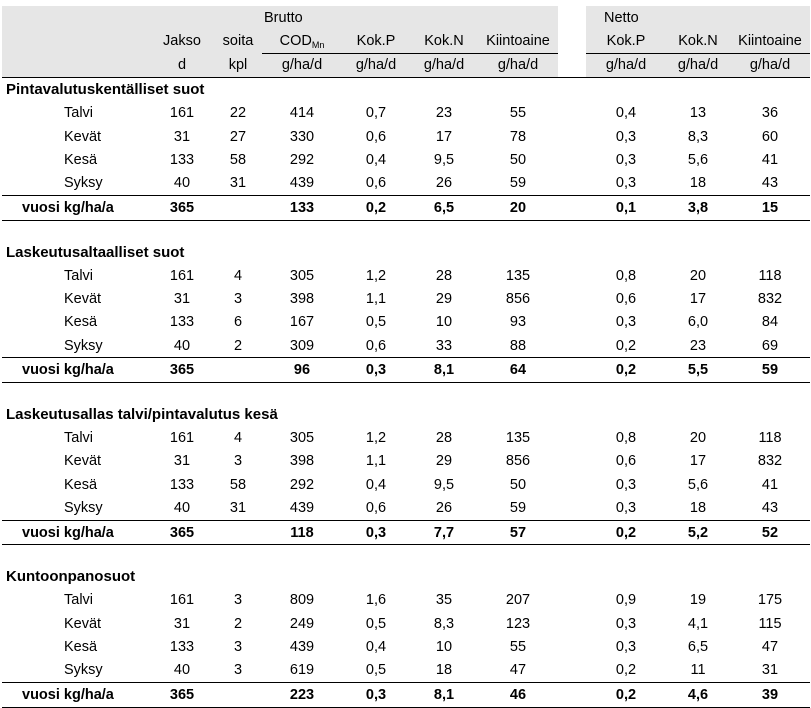  I want to click on cell-n: 28, so click(444, 437).